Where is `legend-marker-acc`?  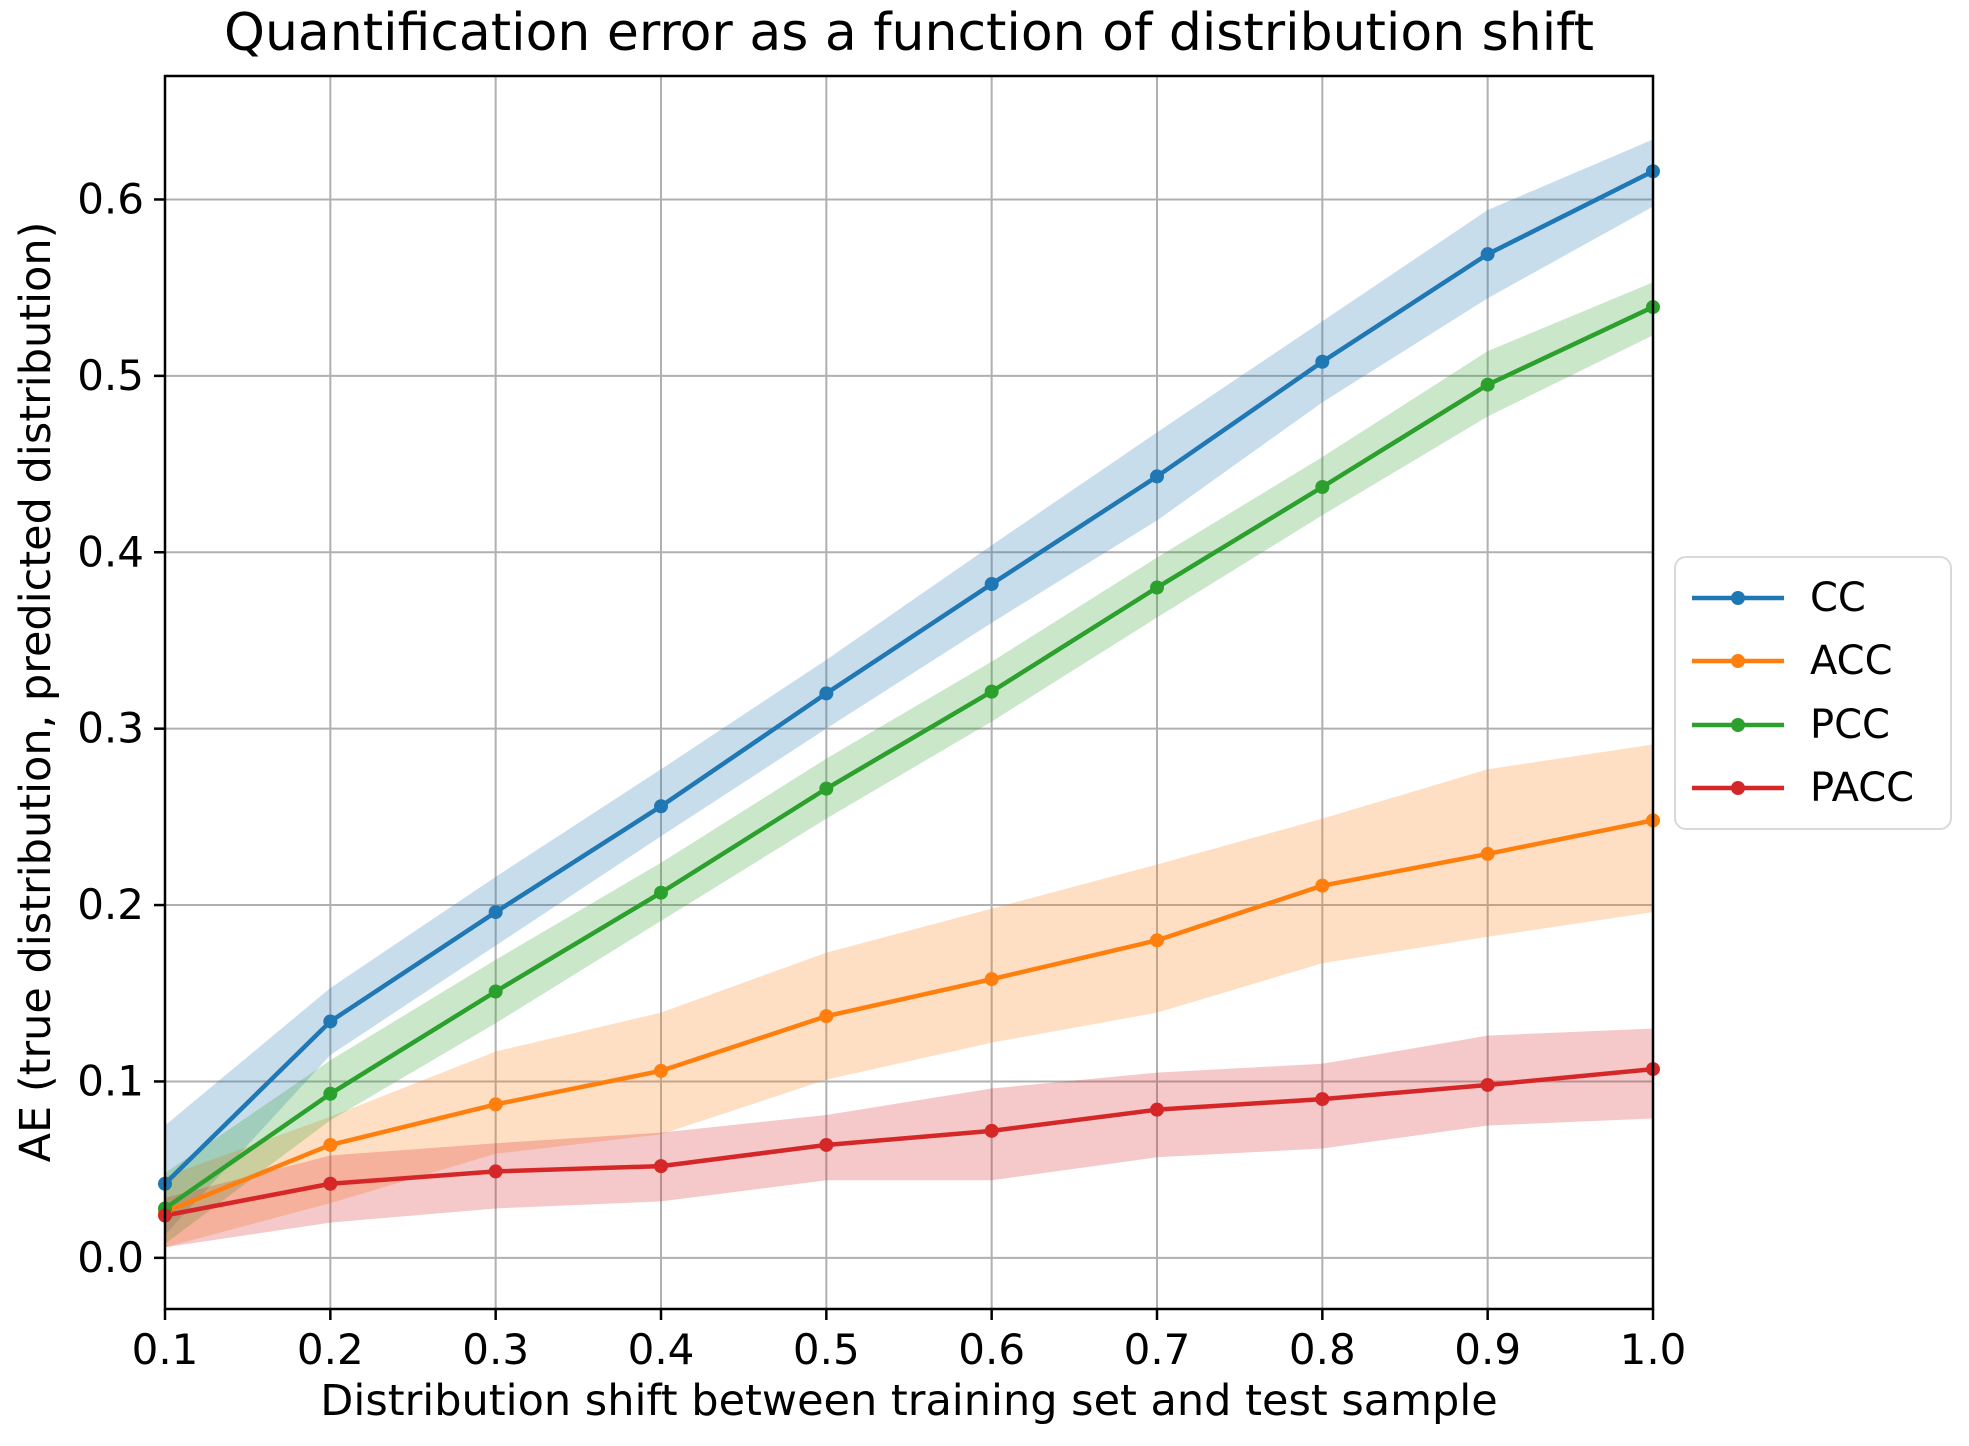
legend-marker-acc is located at coordinates (1738, 661).